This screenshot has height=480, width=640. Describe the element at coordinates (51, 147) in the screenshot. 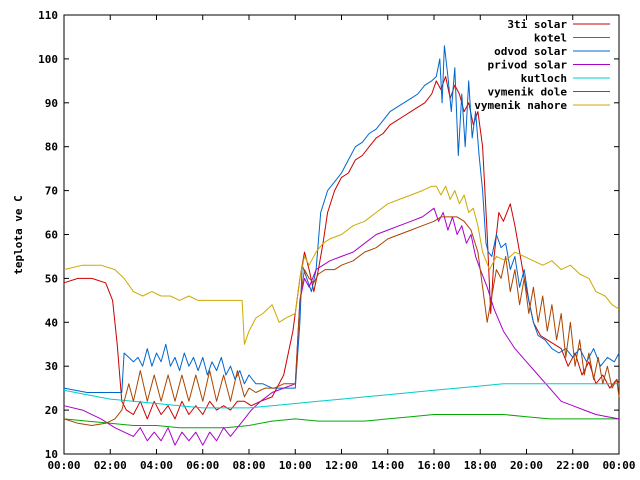

I see `y-tick-label: 80` at that location.